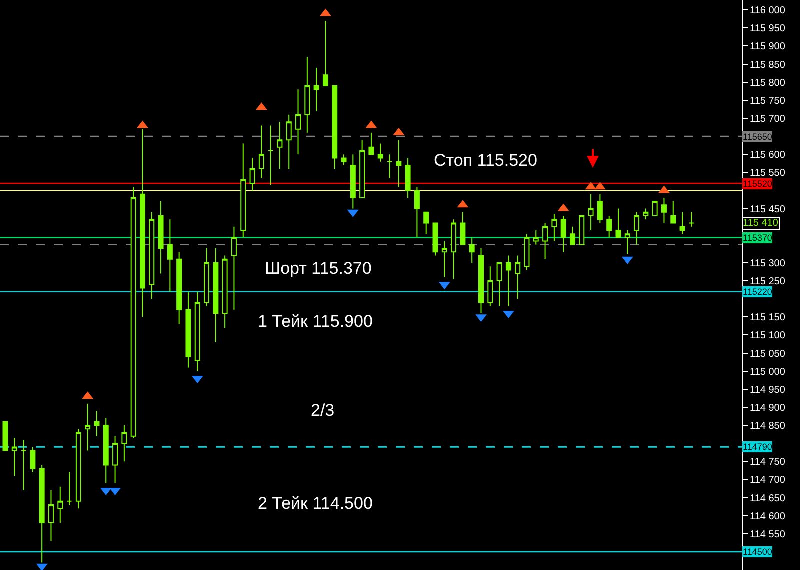  I want to click on y-tick-label: 114 700, so click(768, 480).